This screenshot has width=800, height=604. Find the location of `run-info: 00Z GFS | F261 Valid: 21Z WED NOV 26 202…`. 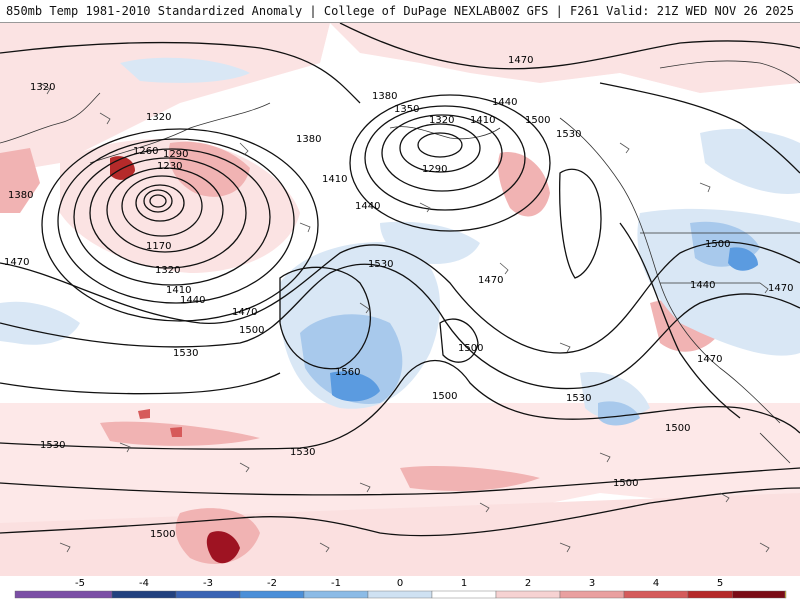

run-info: 00Z GFS | F261 Valid: 21Z WED NOV 26 202… is located at coordinates (645, 11).